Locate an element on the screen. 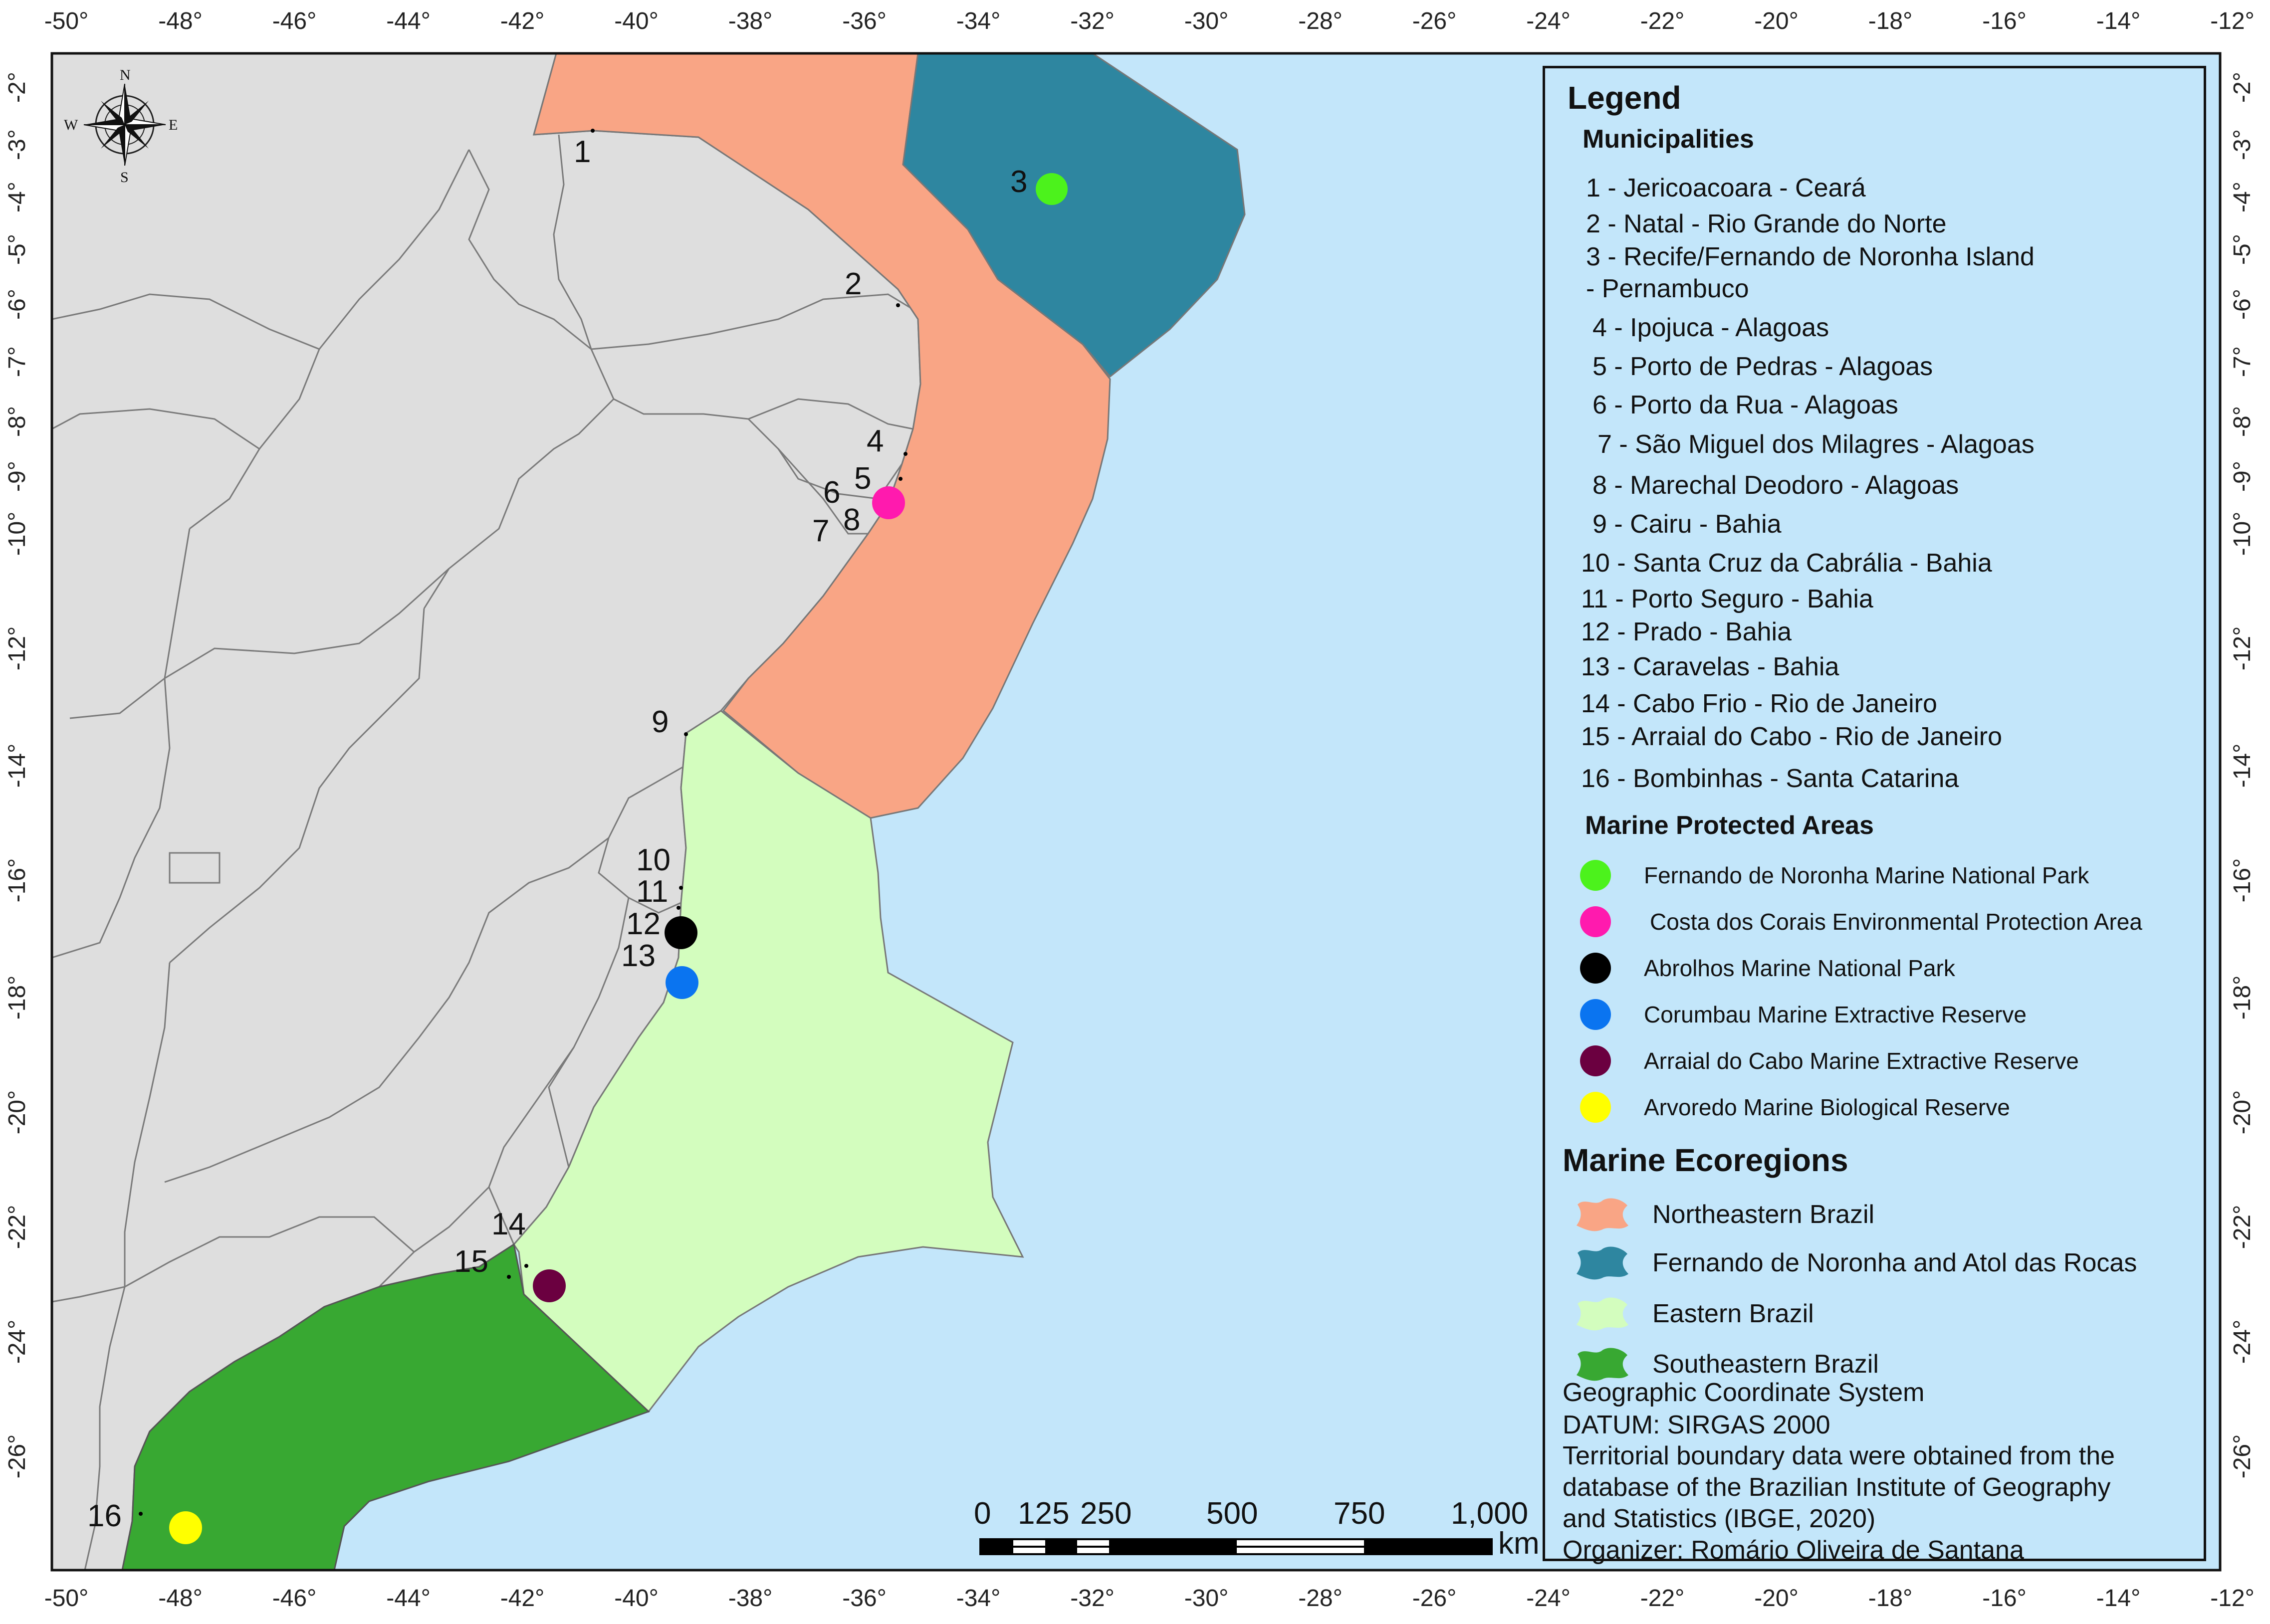 This screenshot has height=1624, width=2270. compass-w: W is located at coordinates (71, 125).